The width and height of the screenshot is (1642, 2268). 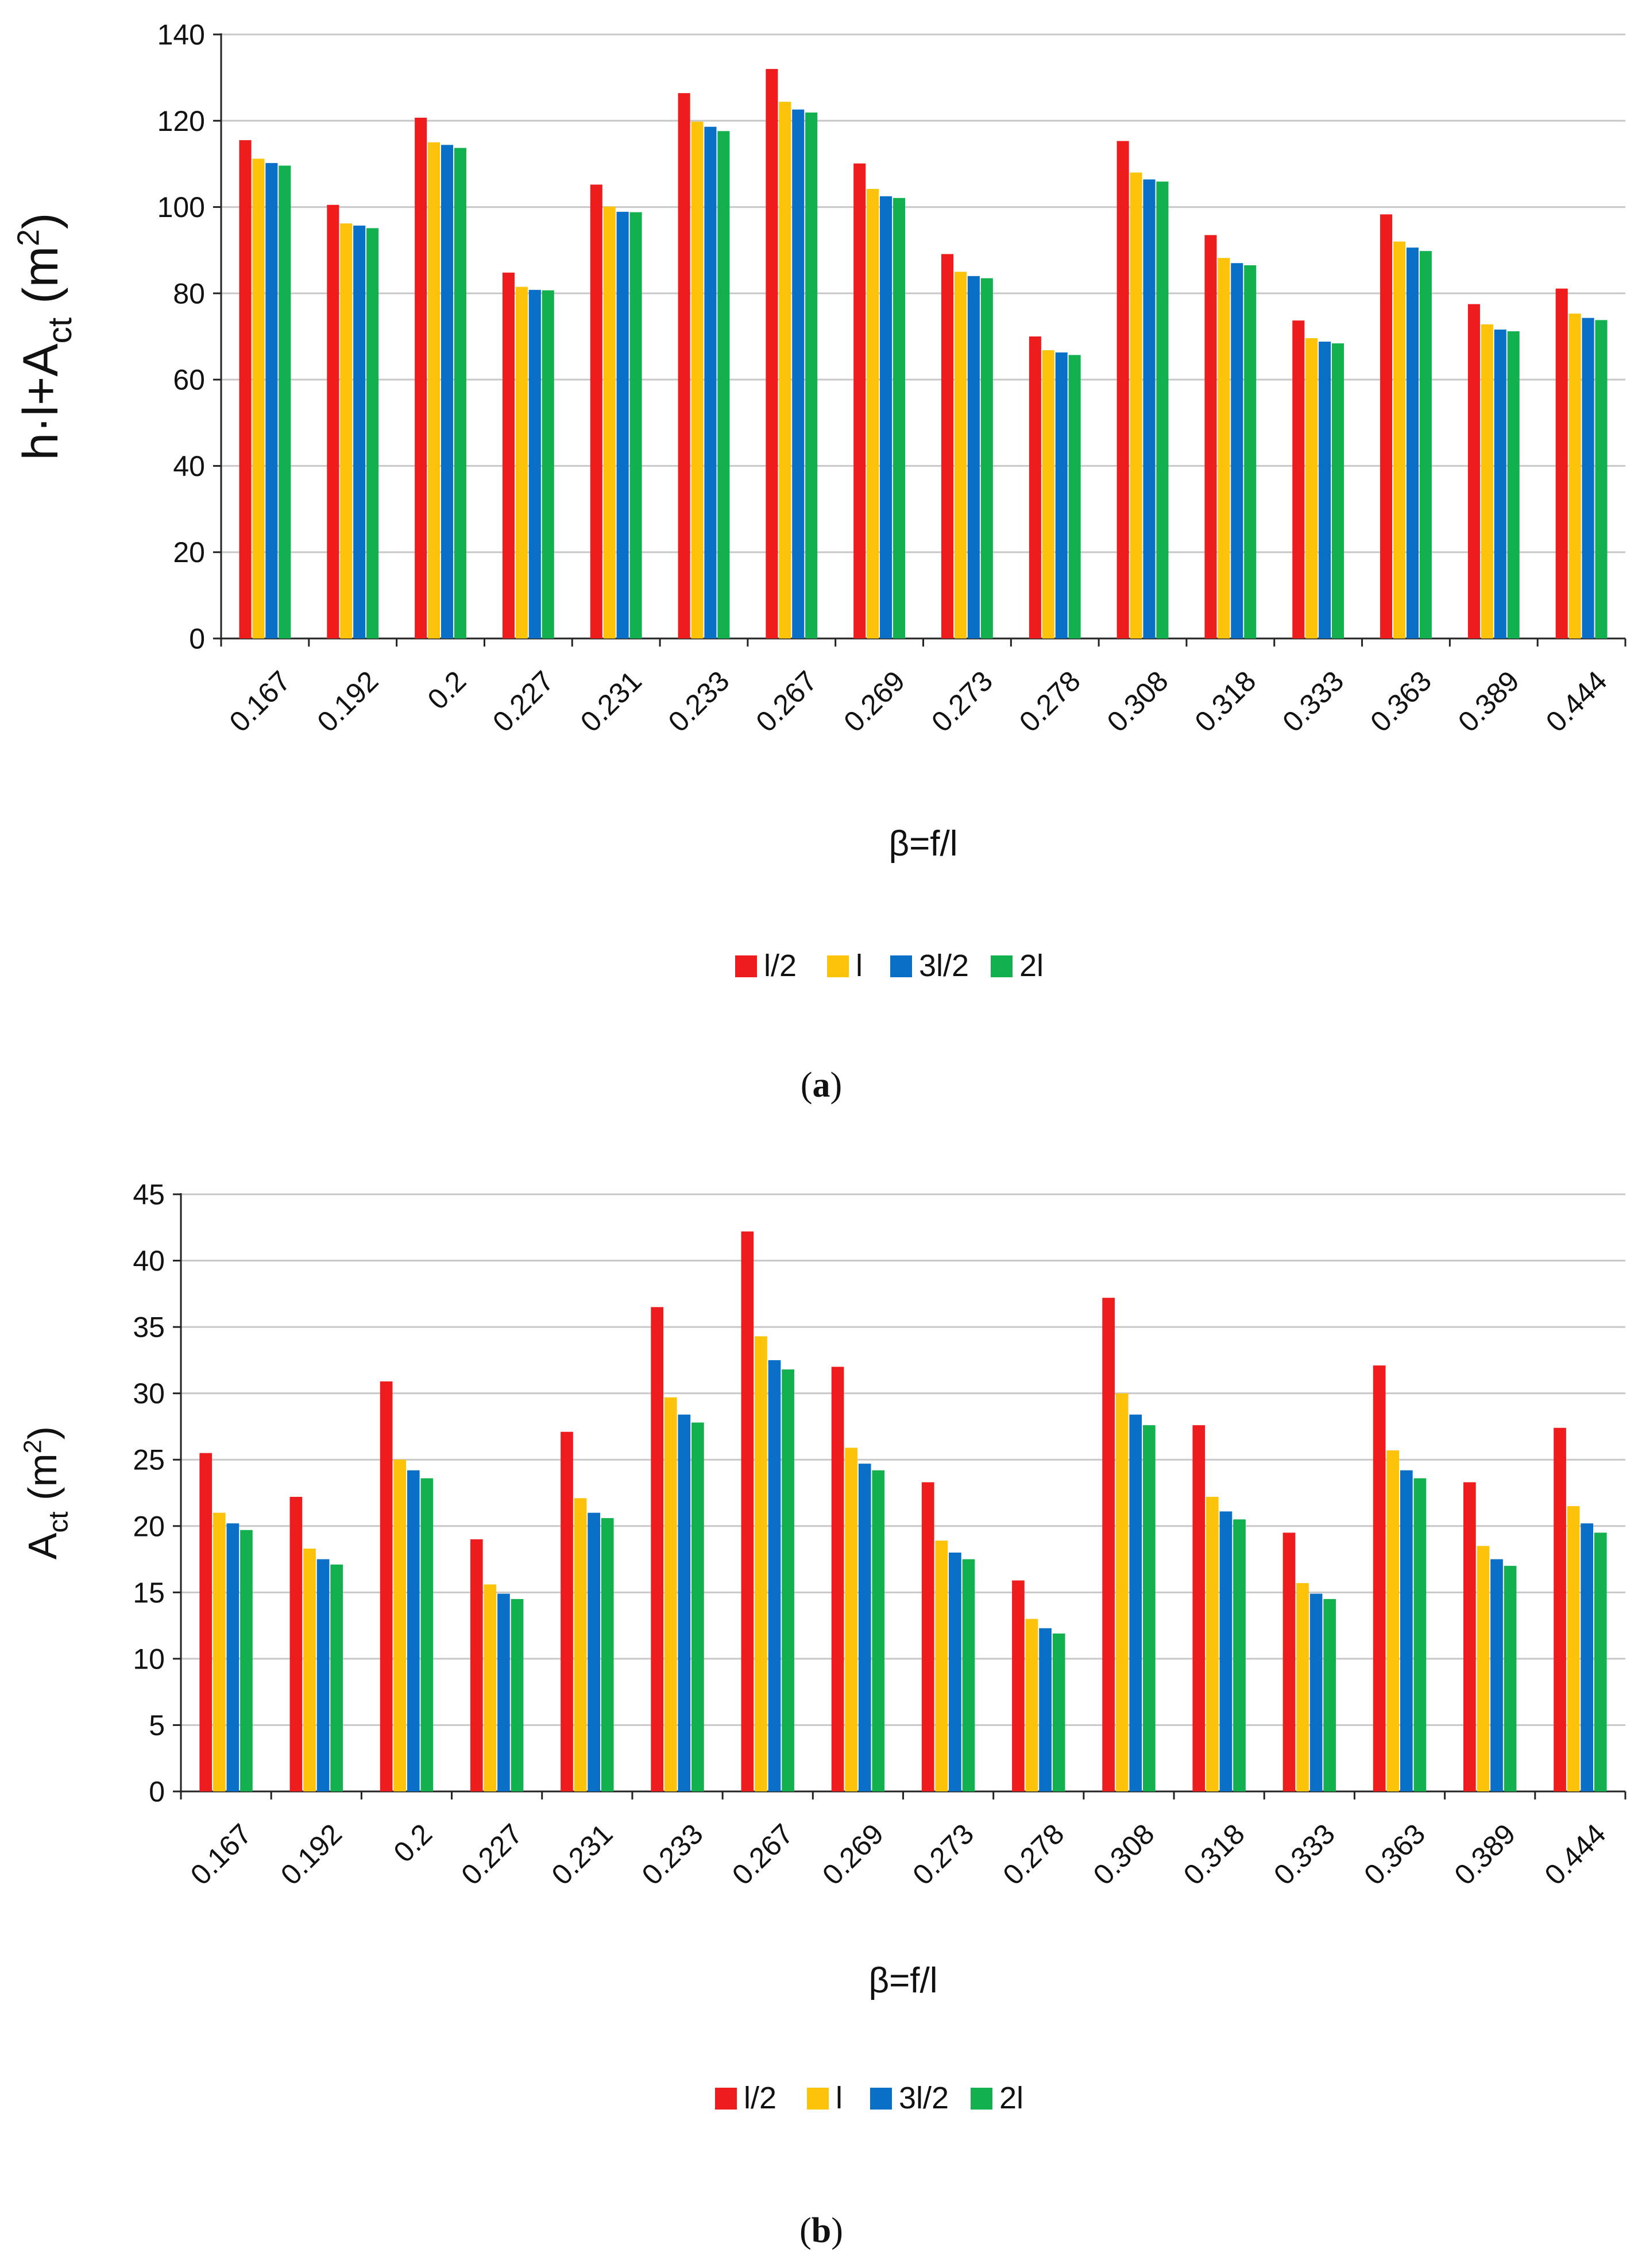 What do you see at coordinates (33, 1446) in the screenshot?
I see `y-axis-title-superscript: 2` at bounding box center [33, 1446].